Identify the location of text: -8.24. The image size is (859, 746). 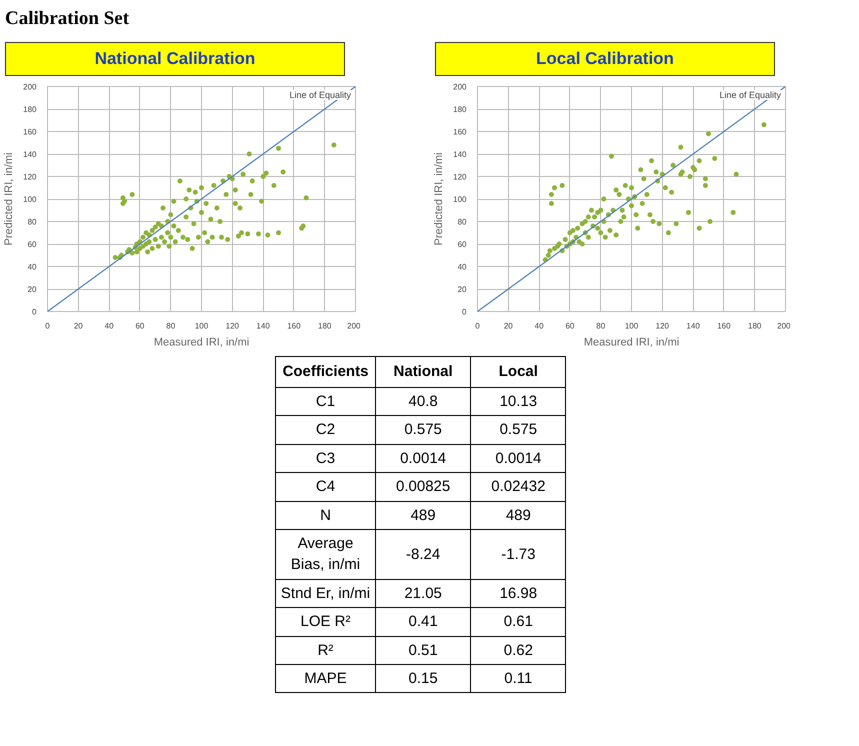
(423, 554).